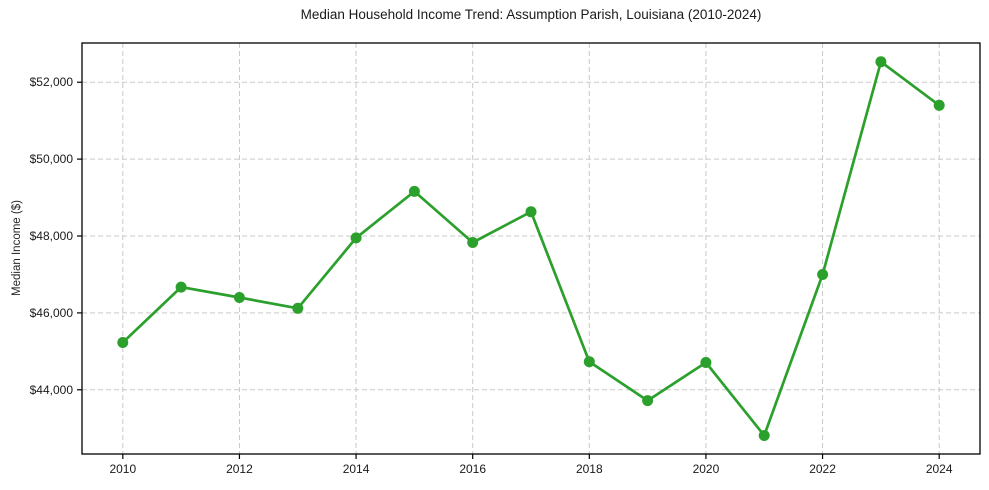 The image size is (989, 490). I want to click on y-tick-labels: $44,000 $46,000 $48,000 $50,000 $52,000, so click(52, 236).